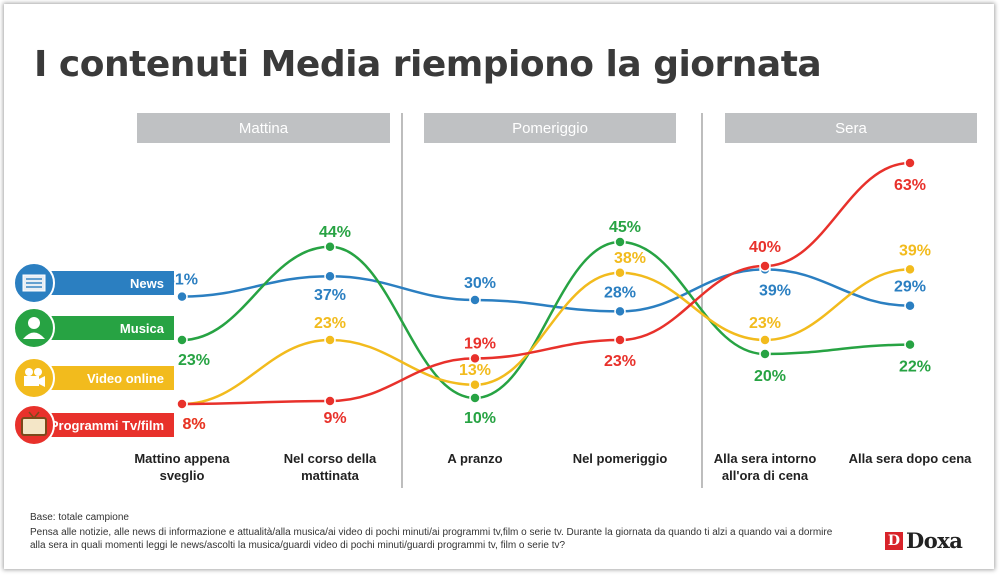  What do you see at coordinates (335, 232) in the screenshot?
I see `data-label-musica-2: 44%` at bounding box center [335, 232].